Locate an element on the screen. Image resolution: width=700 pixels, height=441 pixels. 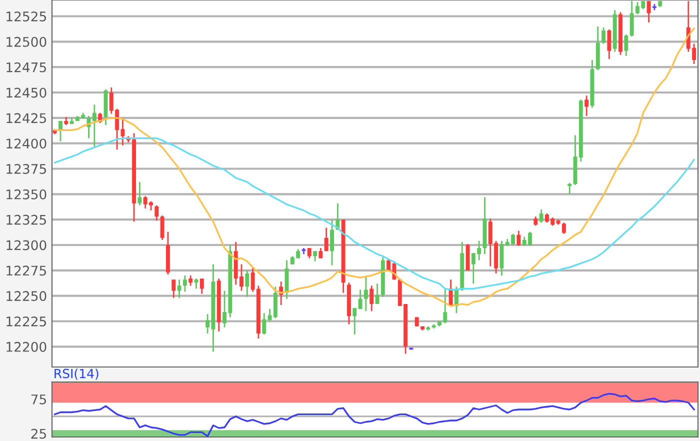
y-tick-label: 12325 is located at coordinates (26, 219).